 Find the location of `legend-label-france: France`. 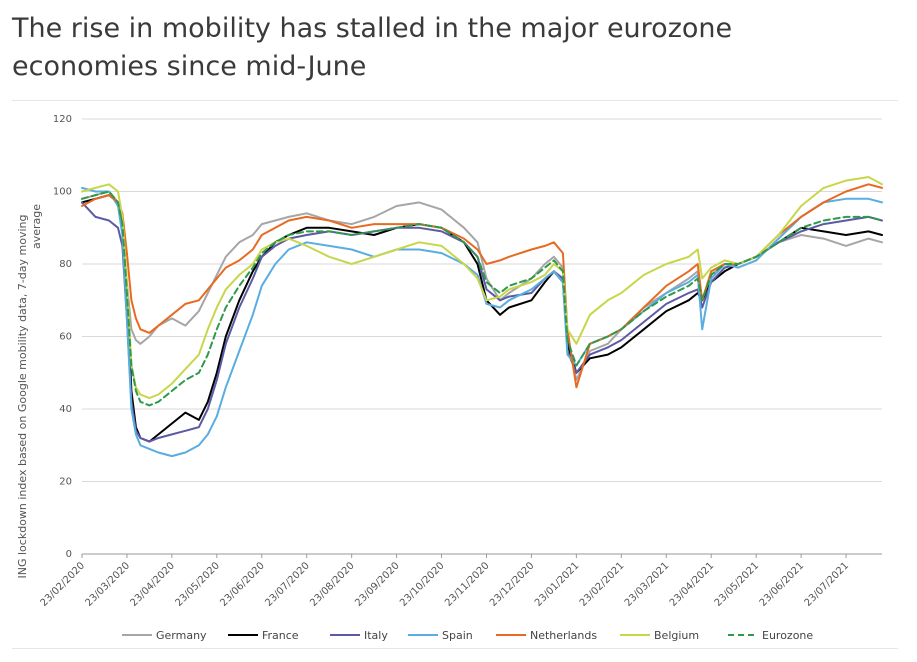

legend-label-france: France is located at coordinates (280, 635).